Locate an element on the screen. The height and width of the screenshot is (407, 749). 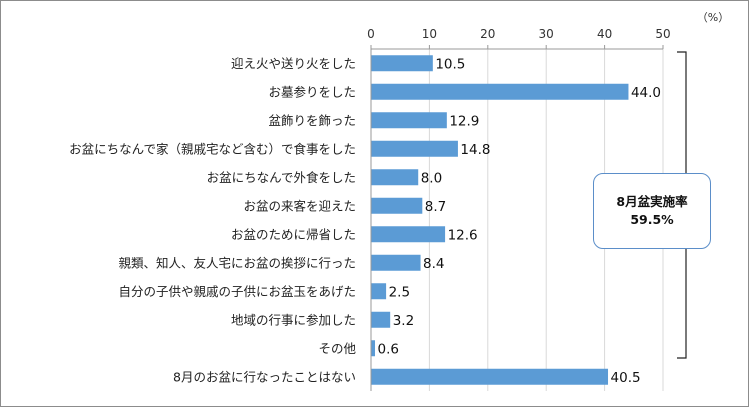
x-axis-ticks: 0 10 20 30 40 50 is located at coordinates (518, 34).